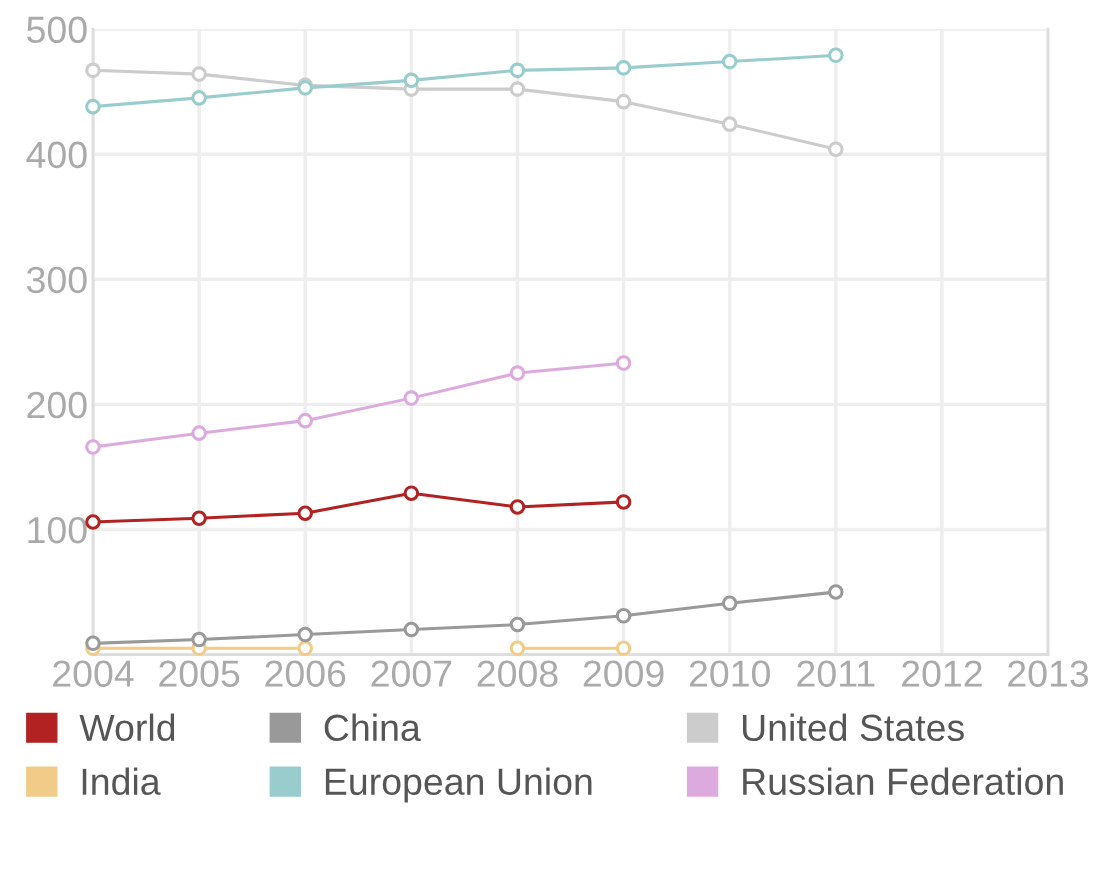 This screenshot has width=1094, height=881. Describe the element at coordinates (56, 155) in the screenshot. I see `y-tick-label: 400` at that location.